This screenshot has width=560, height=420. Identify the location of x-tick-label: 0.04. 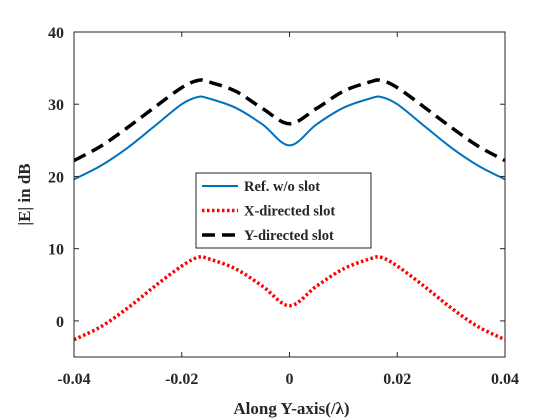
(505, 379).